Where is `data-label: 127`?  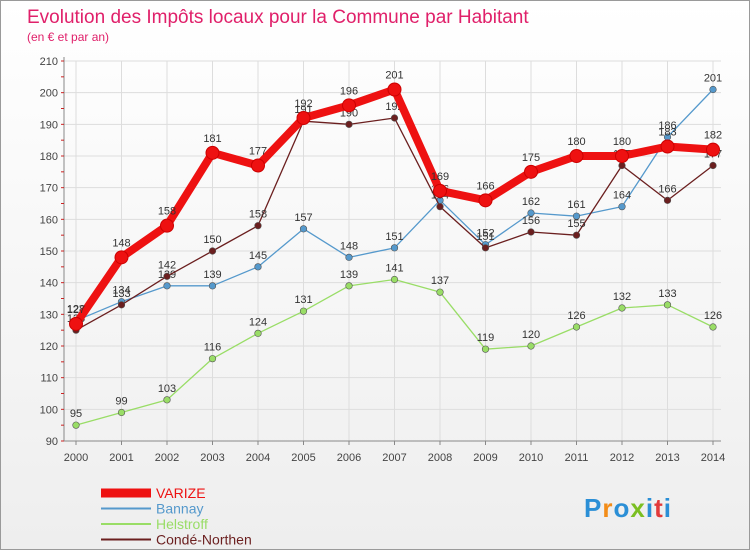 data-label: 127 is located at coordinates (76, 310).